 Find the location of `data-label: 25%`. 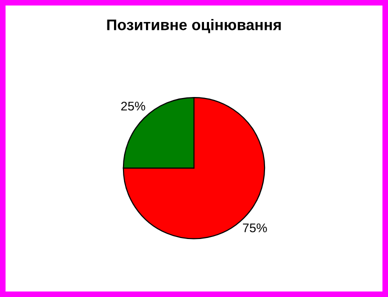

data-label: 25% is located at coordinates (133, 106).